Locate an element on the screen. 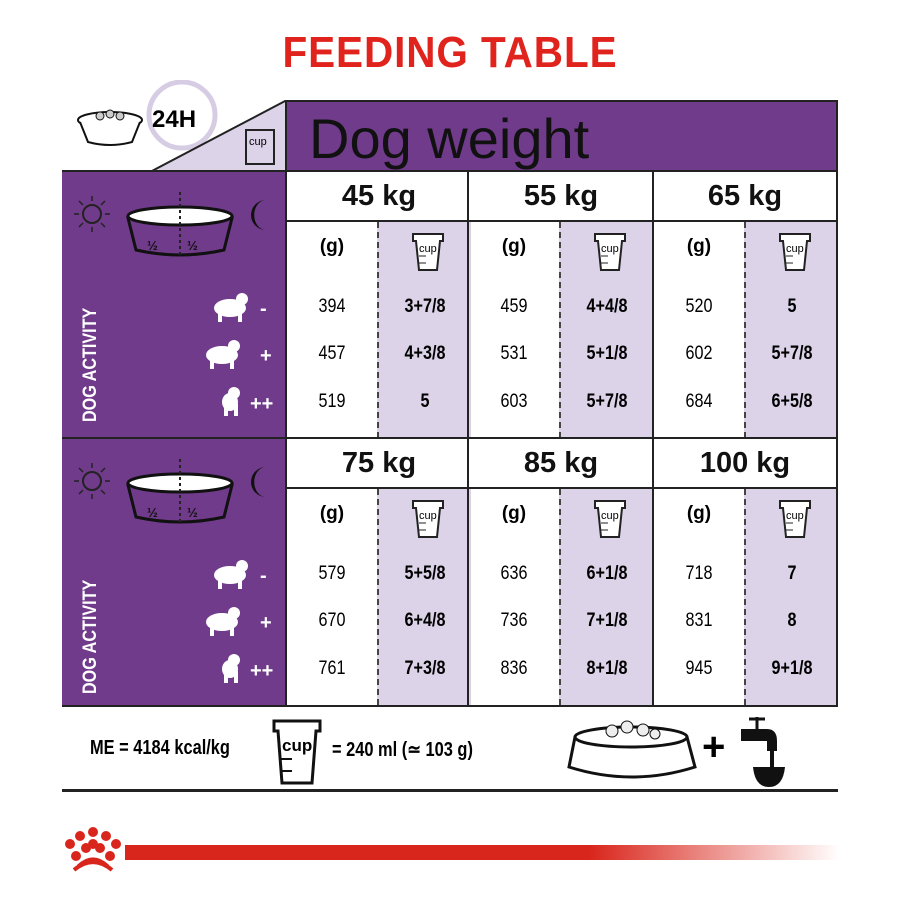 The height and width of the screenshot is (900, 900). cups-value: 8 is located at coordinates (792, 620).